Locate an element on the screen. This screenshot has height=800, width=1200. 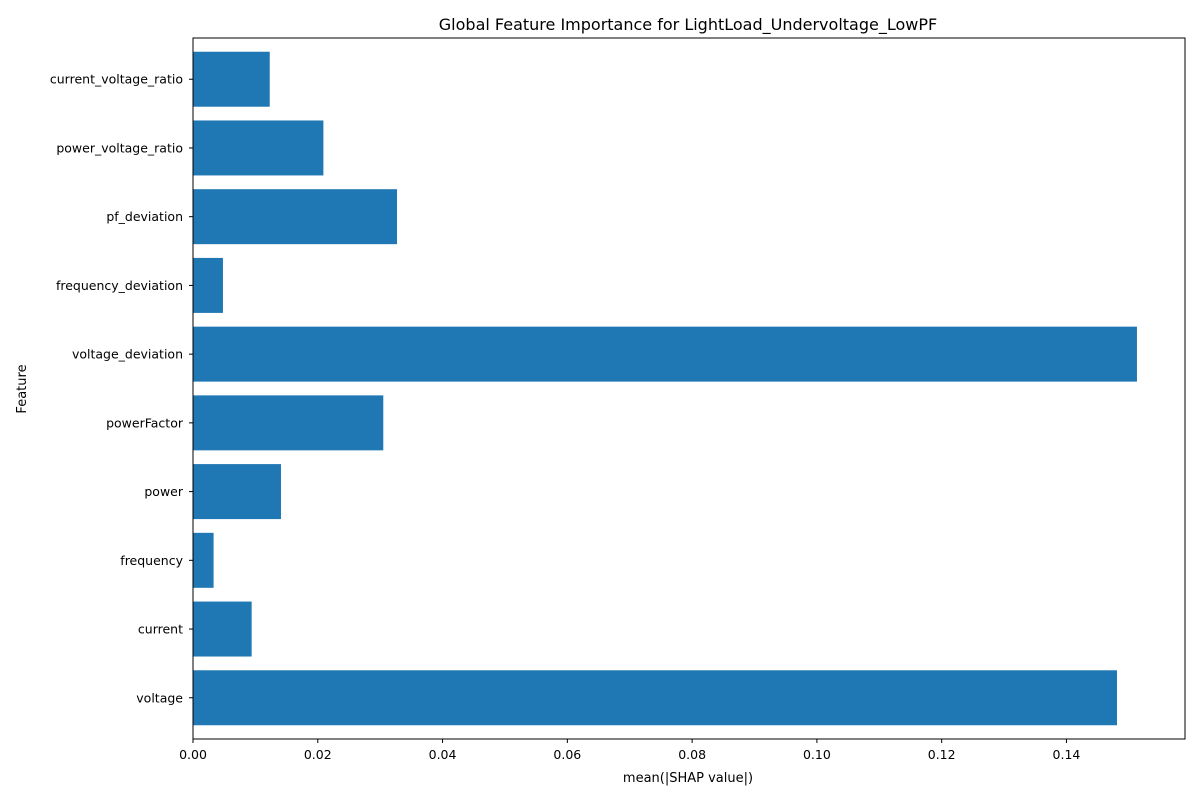
bar-current is located at coordinates (222, 629).